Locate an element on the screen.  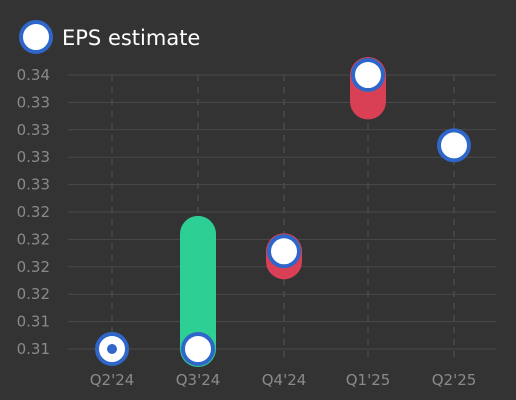
legend-label-eps-estimate: EPS estimate is located at coordinates (131, 38).